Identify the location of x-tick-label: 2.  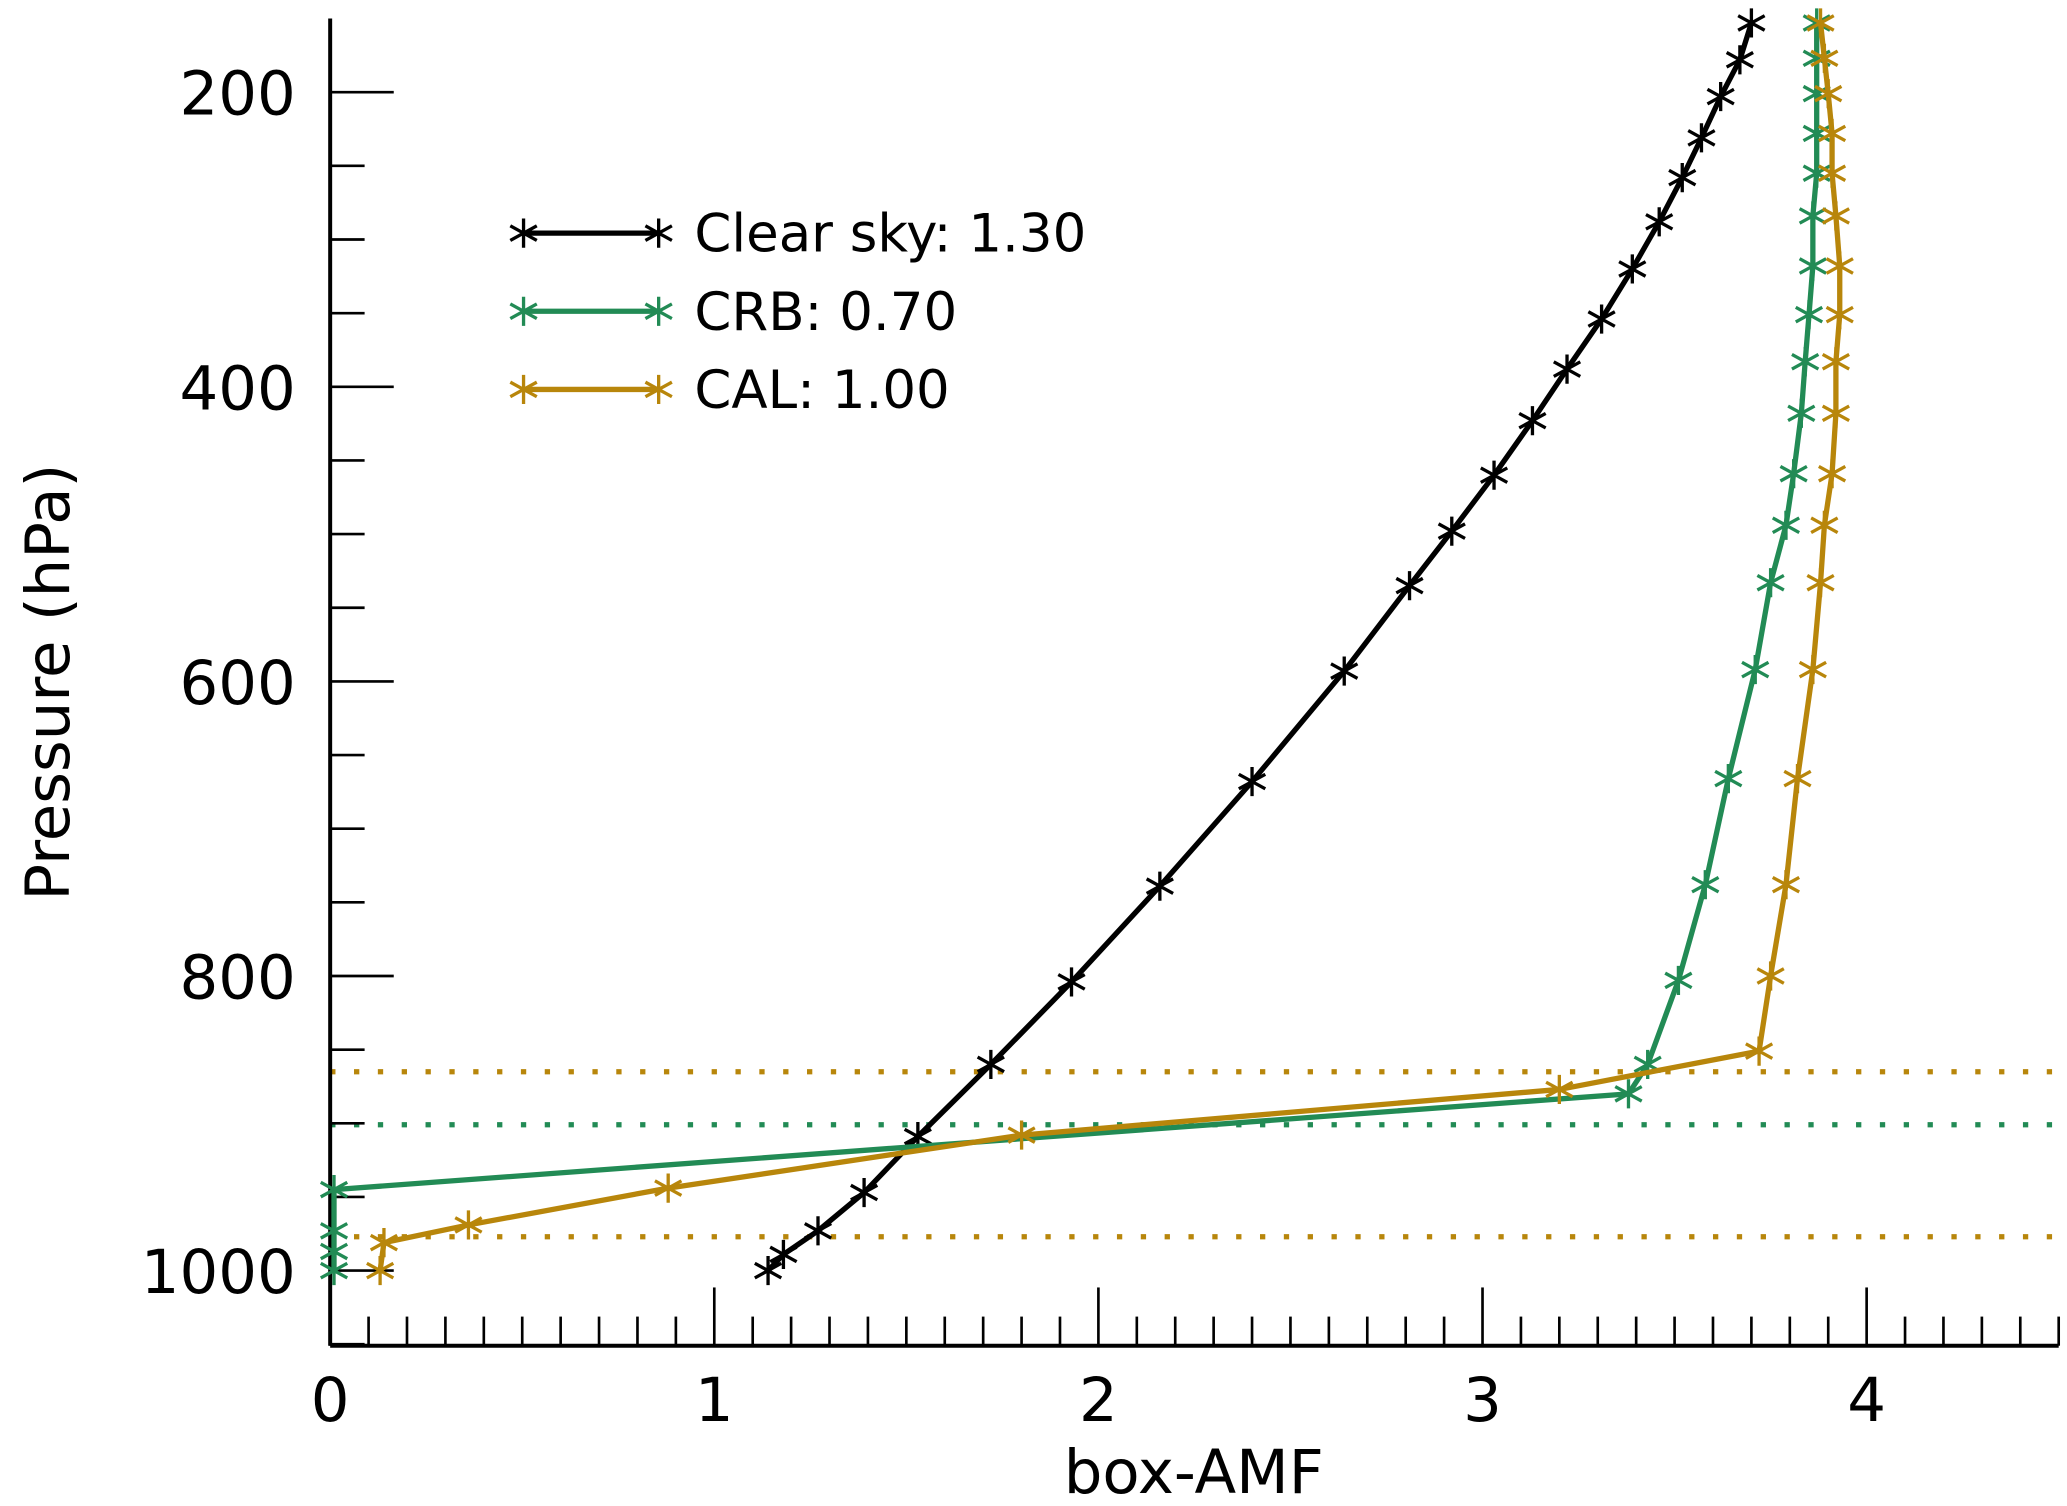
(1098, 1400).